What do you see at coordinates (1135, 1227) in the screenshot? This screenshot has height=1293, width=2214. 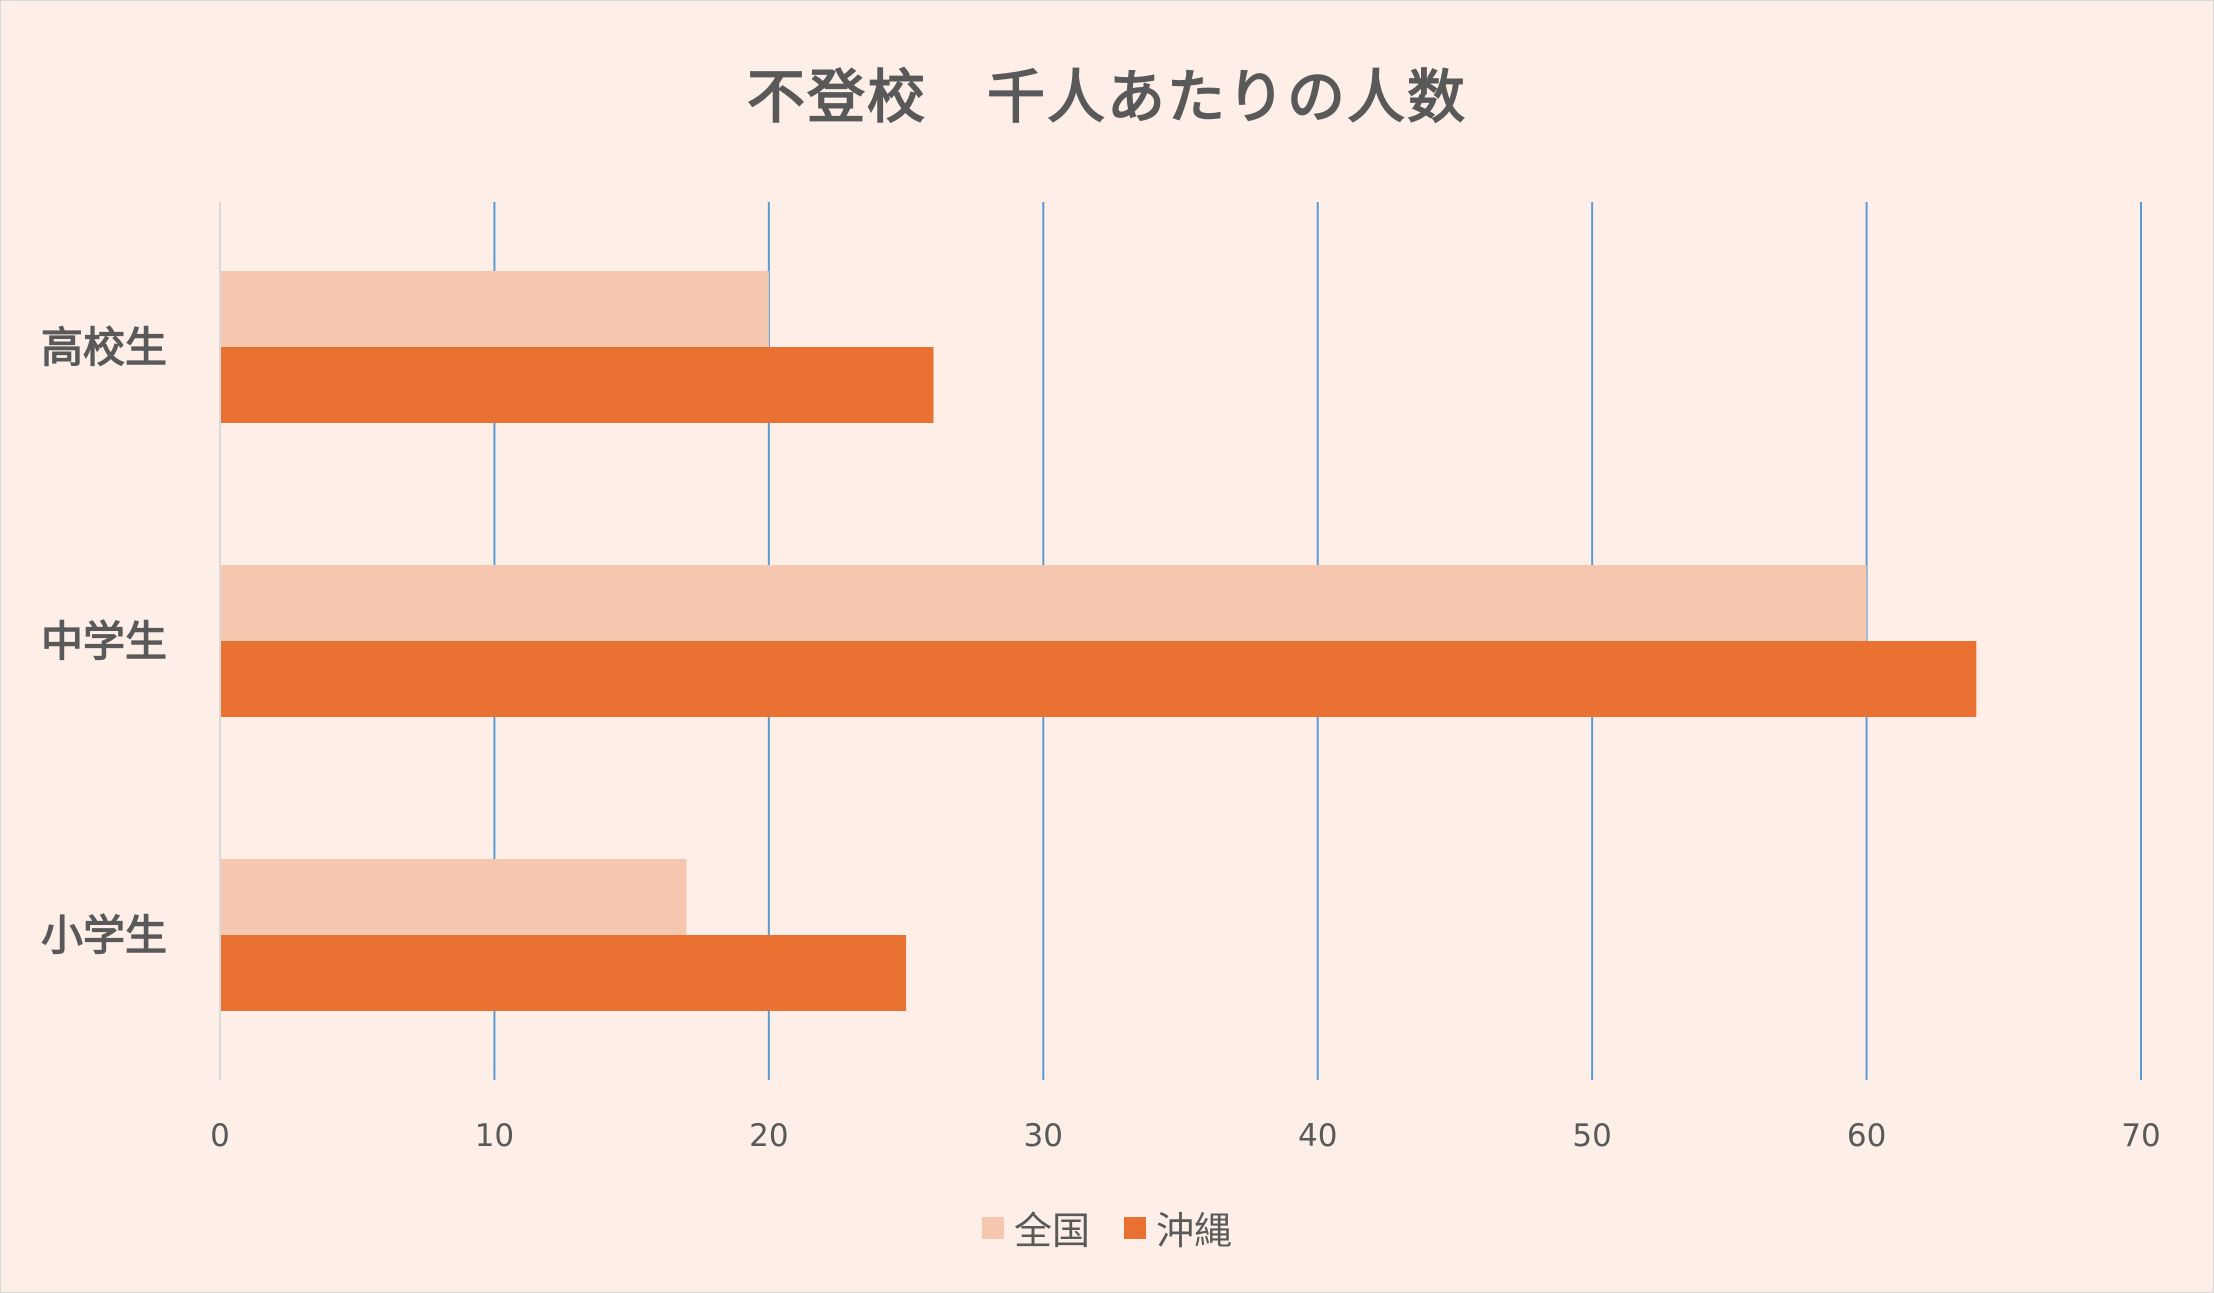 I see `legend-swatch-okinawa` at bounding box center [1135, 1227].